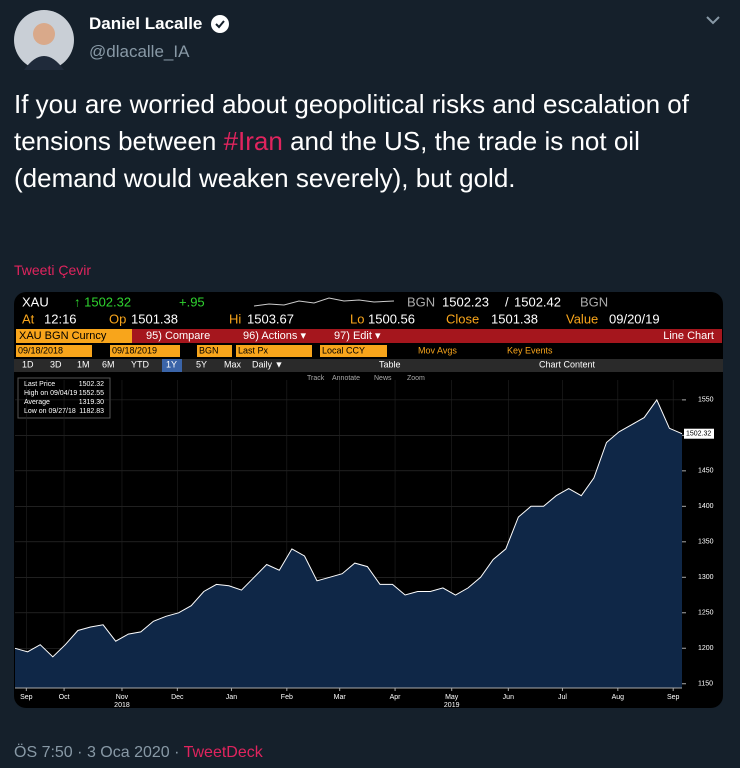 This screenshot has width=740, height=768. I want to click on x-tick-label: Apr, so click(396, 697).